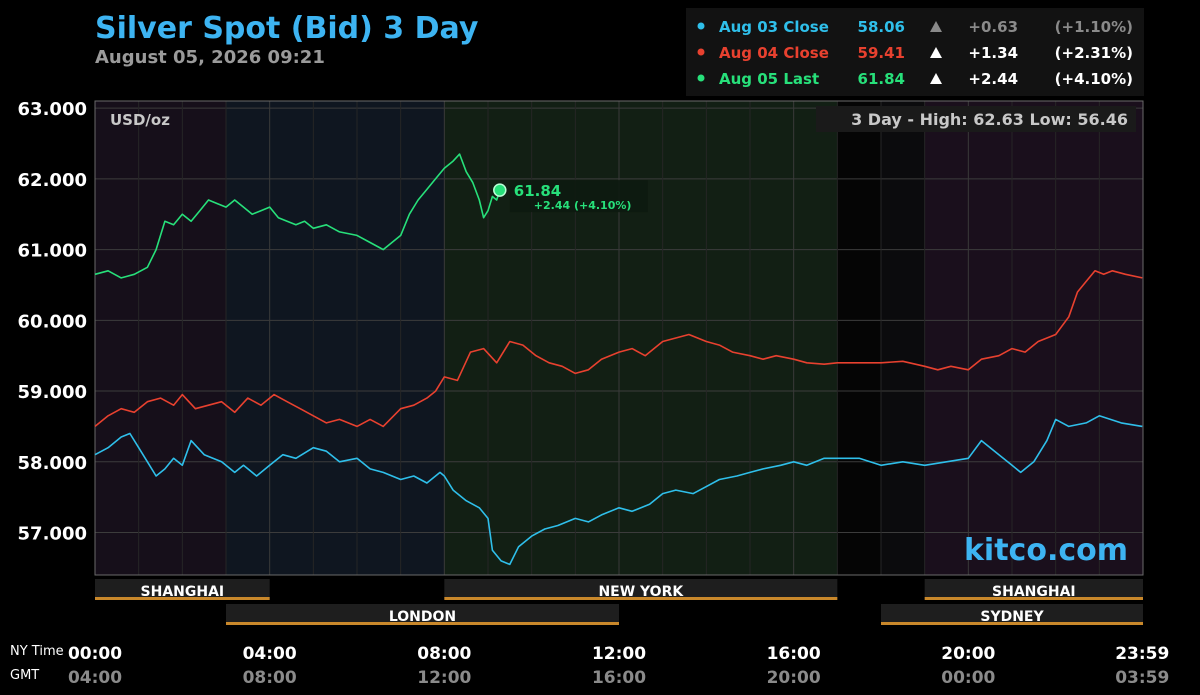 This screenshot has height=695, width=1200. I want to click on session-label-1: NEW YORK, so click(641, 592).